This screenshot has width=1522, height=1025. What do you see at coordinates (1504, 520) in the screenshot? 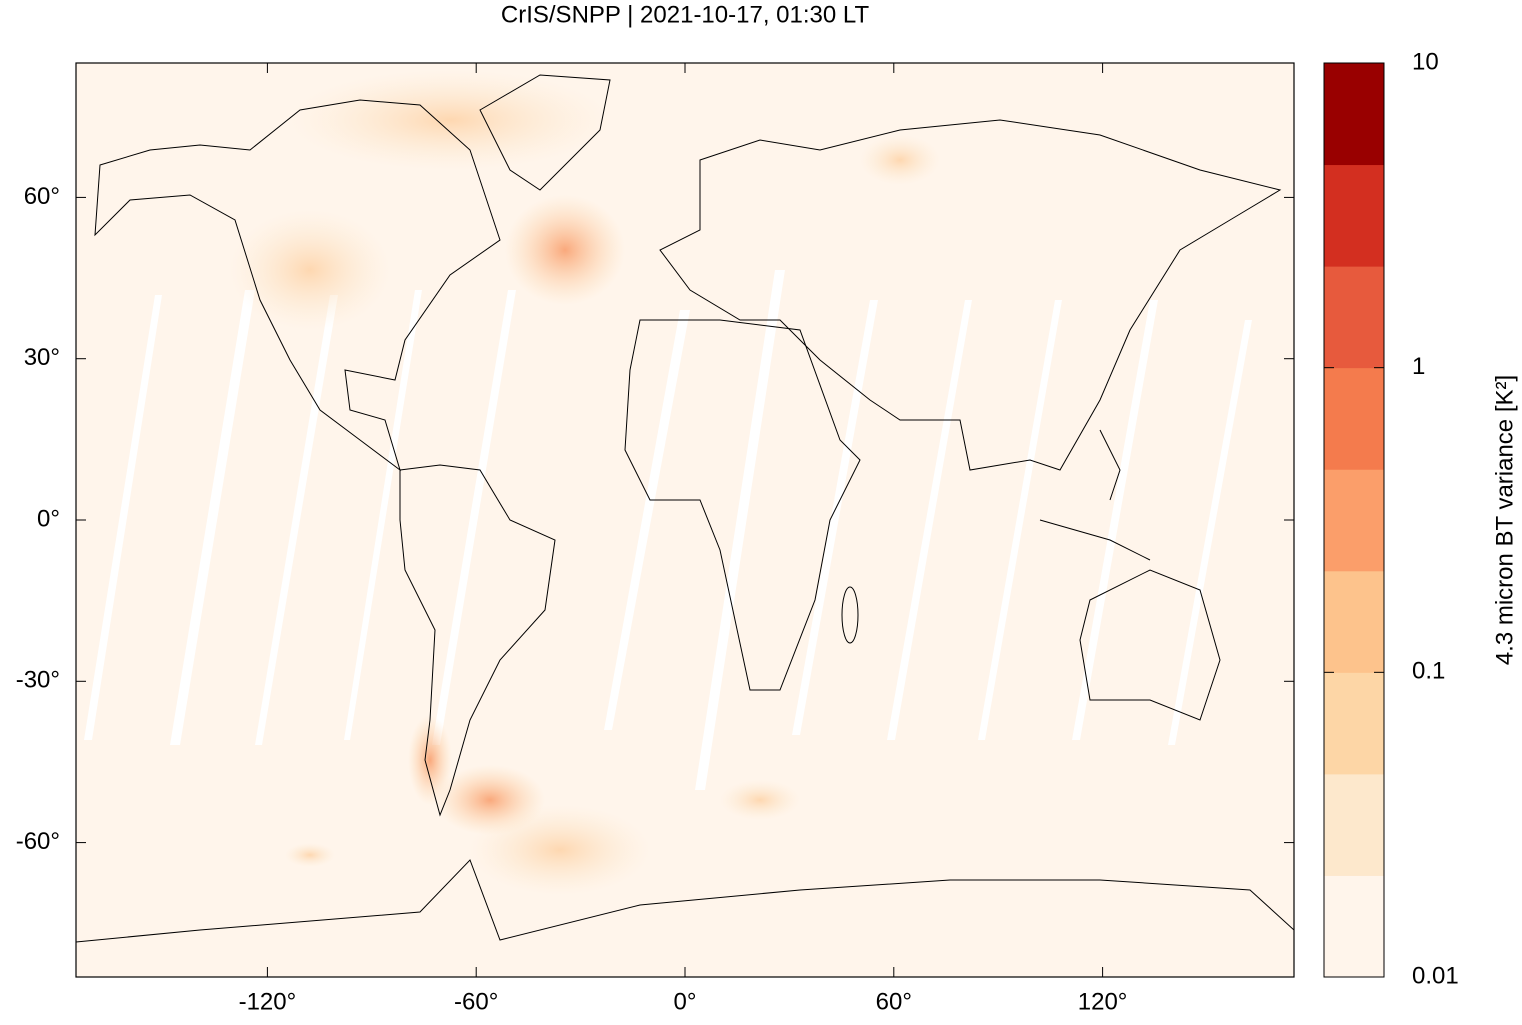
I see `colorbar-label: 4.3 micron BT variance [K²]` at bounding box center [1504, 520].